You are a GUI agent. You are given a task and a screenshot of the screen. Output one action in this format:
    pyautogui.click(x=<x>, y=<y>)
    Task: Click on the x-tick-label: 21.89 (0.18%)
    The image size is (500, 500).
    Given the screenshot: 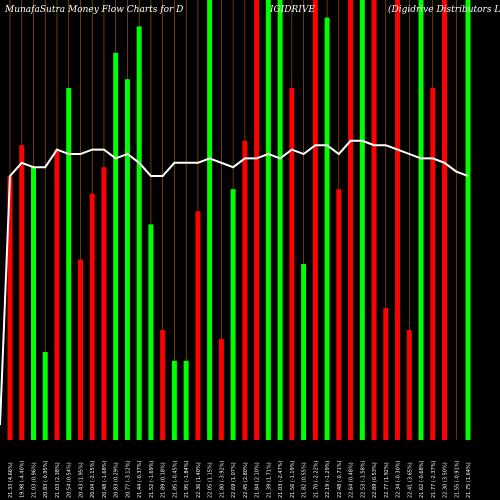 What is the action you would take?
    pyautogui.click(x=164, y=480)
    